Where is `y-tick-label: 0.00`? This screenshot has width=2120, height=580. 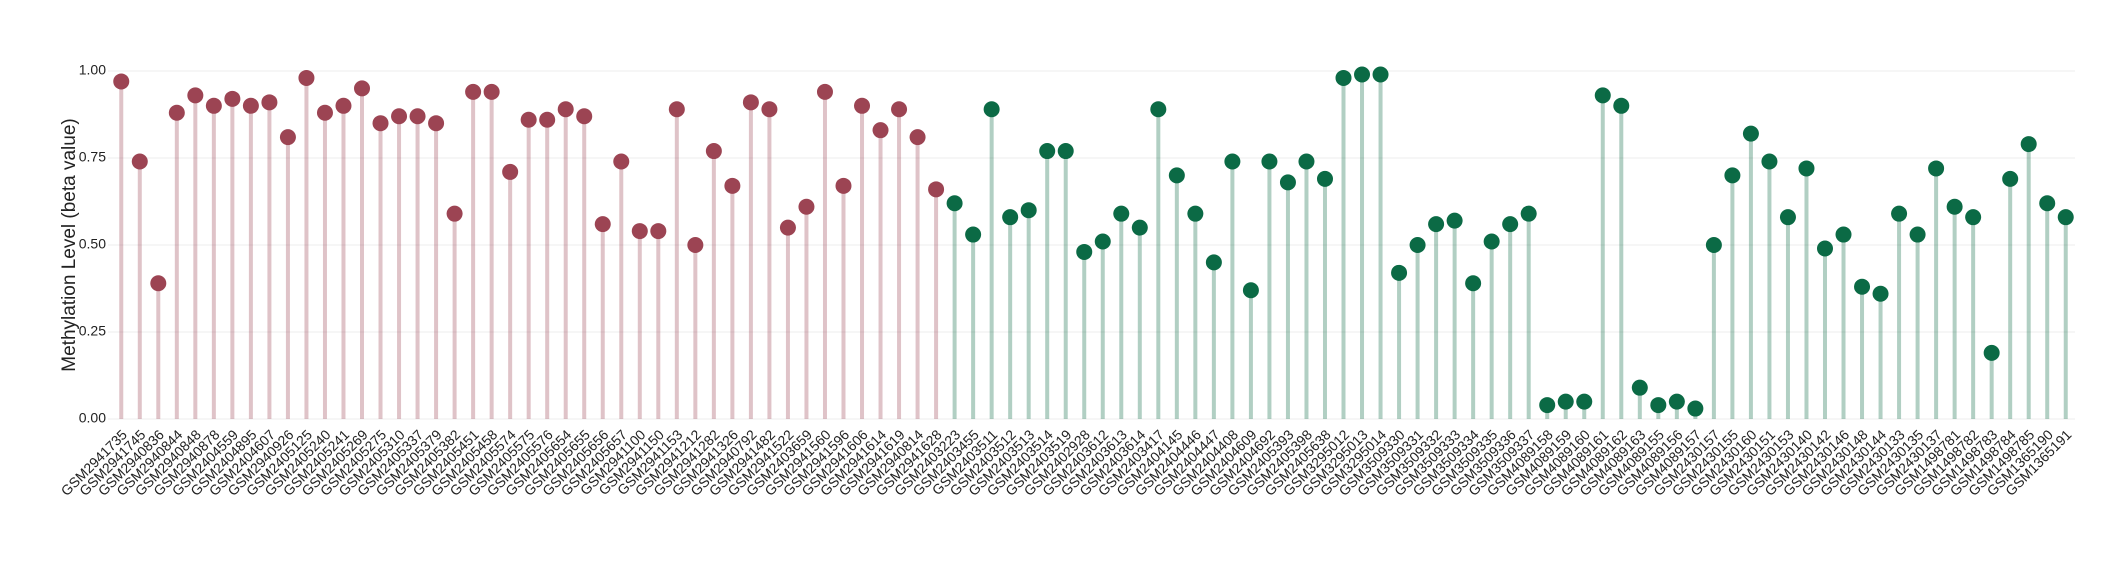 y-tick-label: 0.00 is located at coordinates (92, 418).